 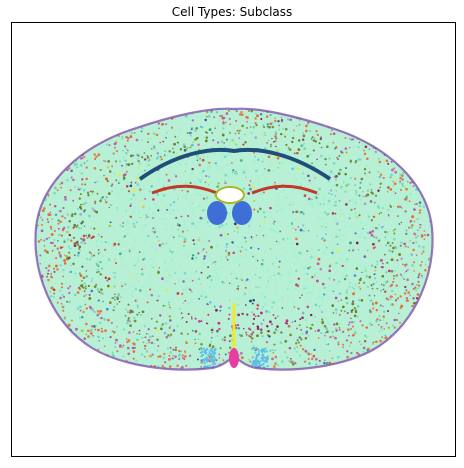 What do you see at coordinates (234, 358) in the screenshot?
I see `pink-region-bottom` at bounding box center [234, 358].